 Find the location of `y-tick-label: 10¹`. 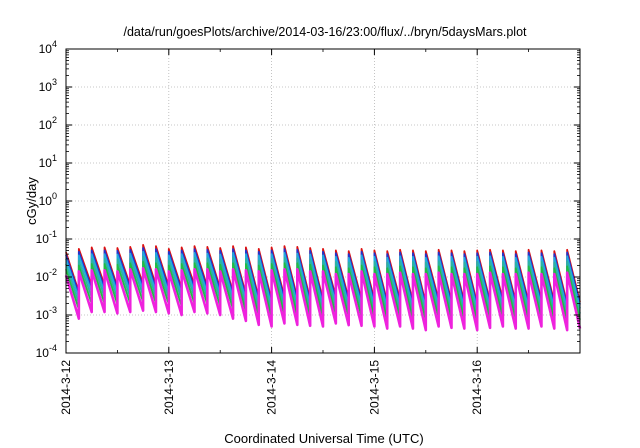

y-tick-label: 10¹ is located at coordinates (48, 161).